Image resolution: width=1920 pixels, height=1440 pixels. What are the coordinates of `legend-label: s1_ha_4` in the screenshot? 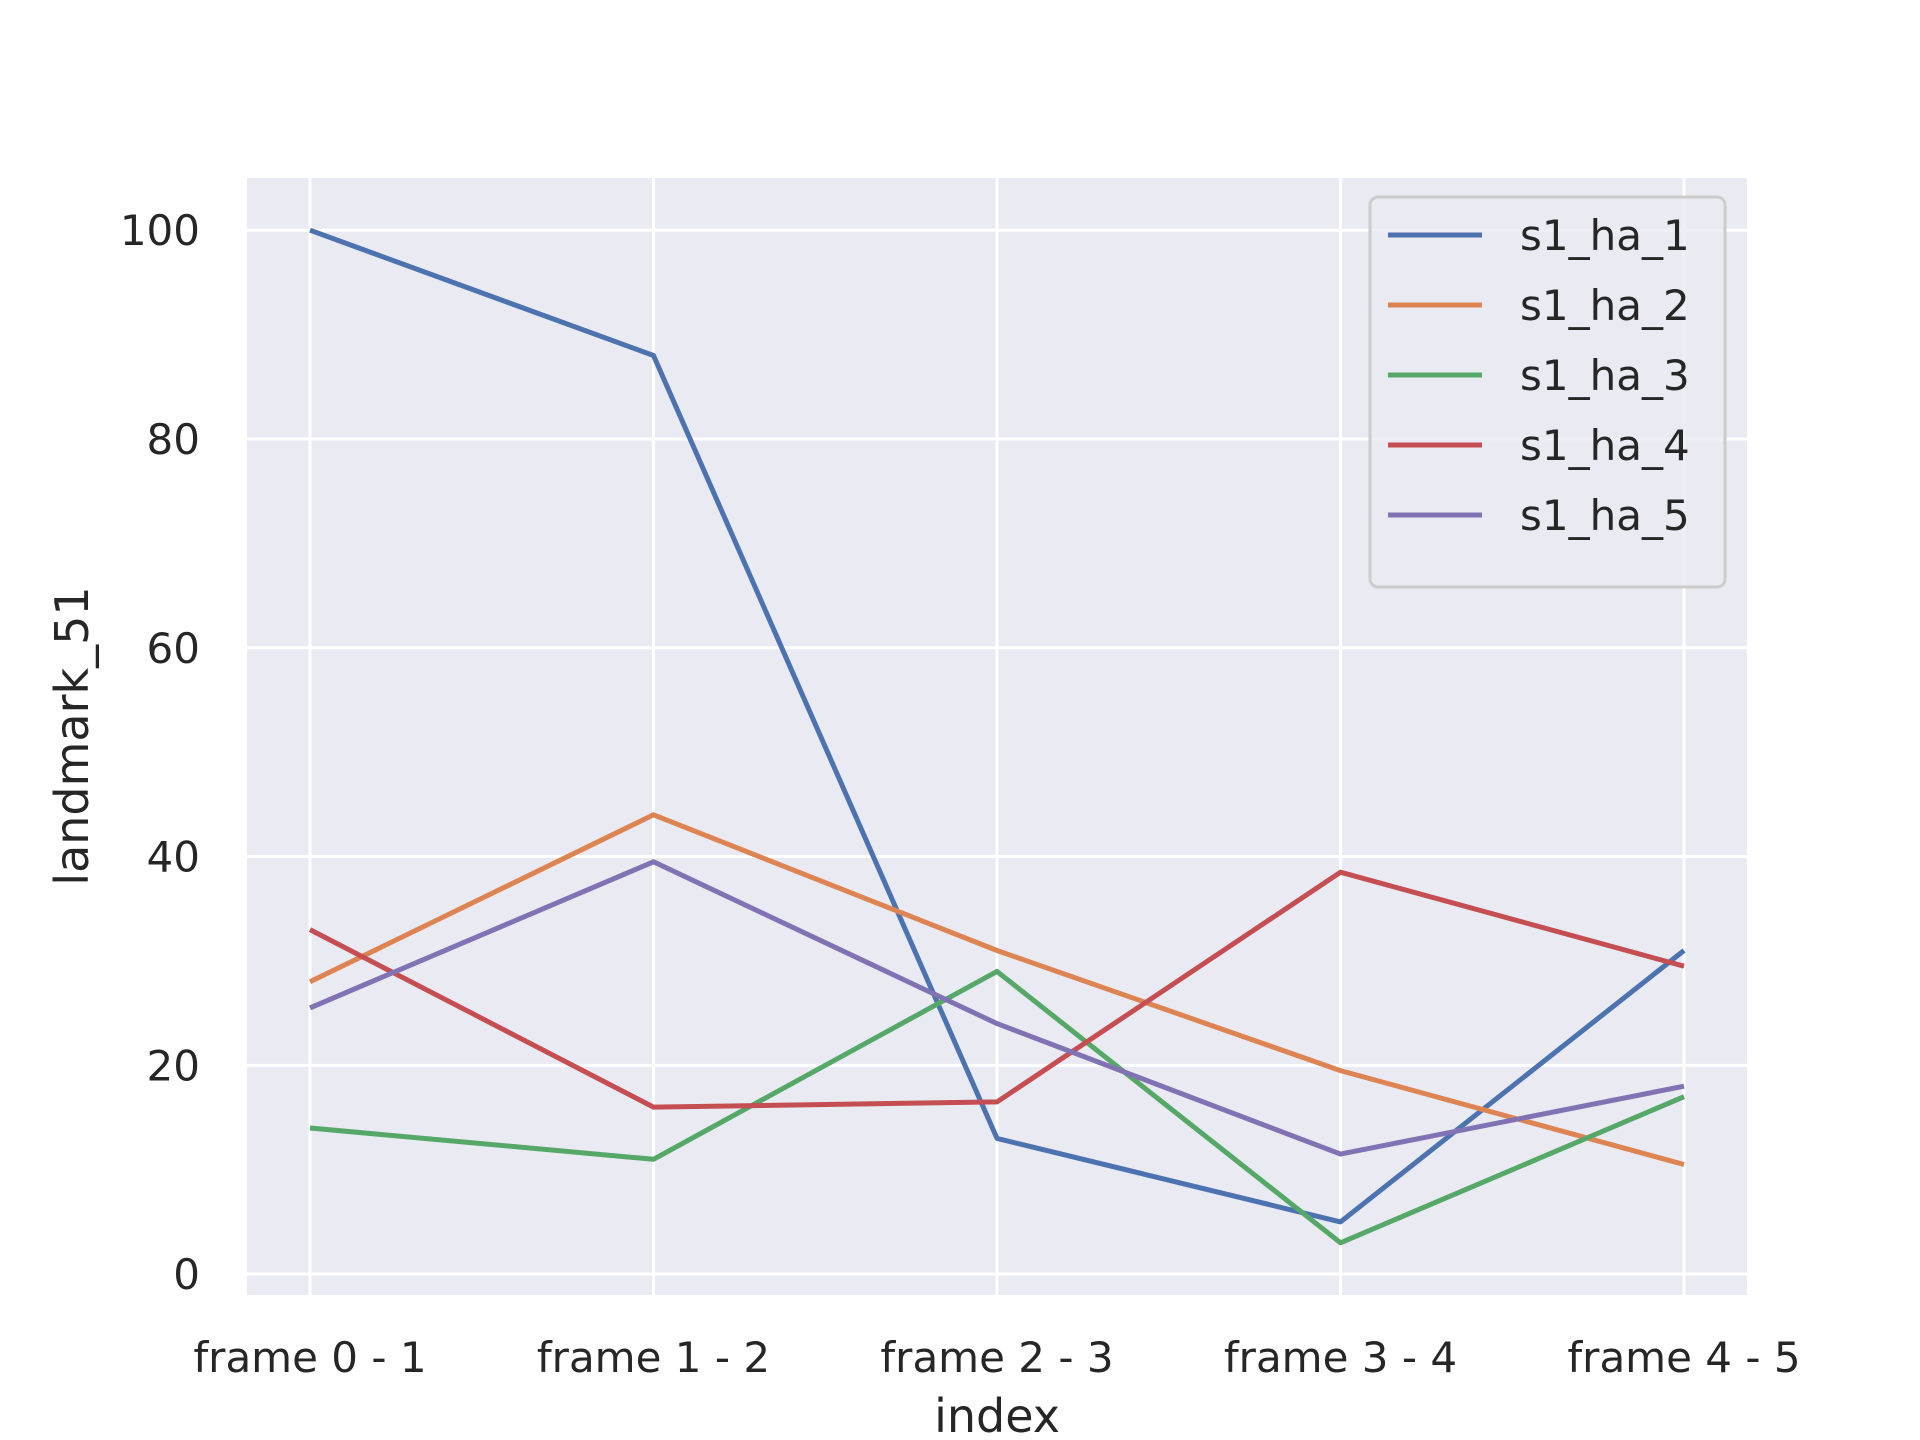 It's located at (1605, 445).